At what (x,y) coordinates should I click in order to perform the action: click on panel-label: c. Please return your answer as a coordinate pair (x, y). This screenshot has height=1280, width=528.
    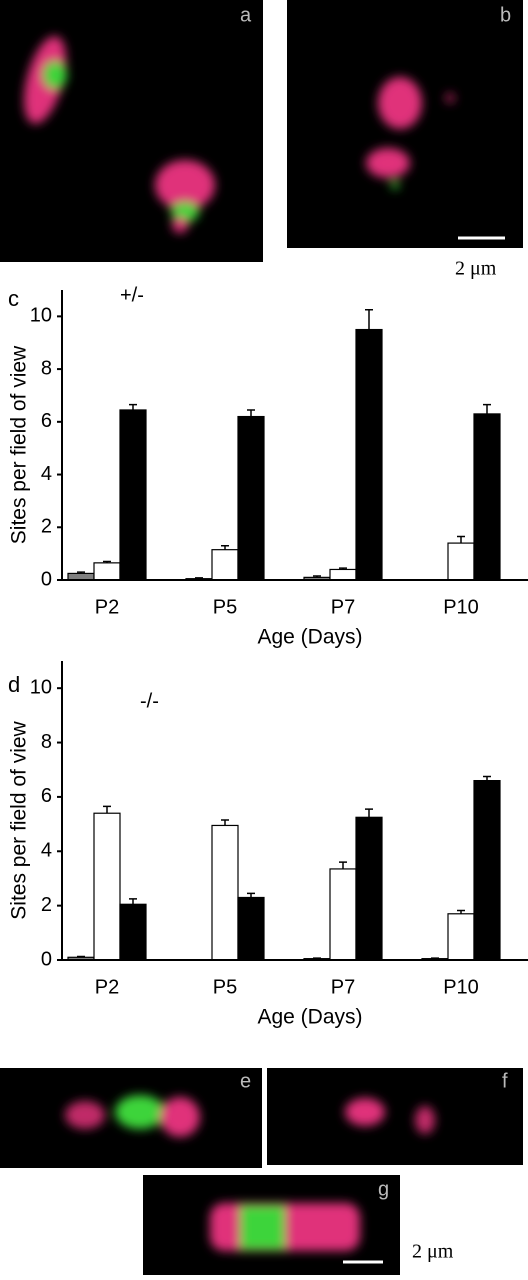
    Looking at the image, I should click on (13, 298).